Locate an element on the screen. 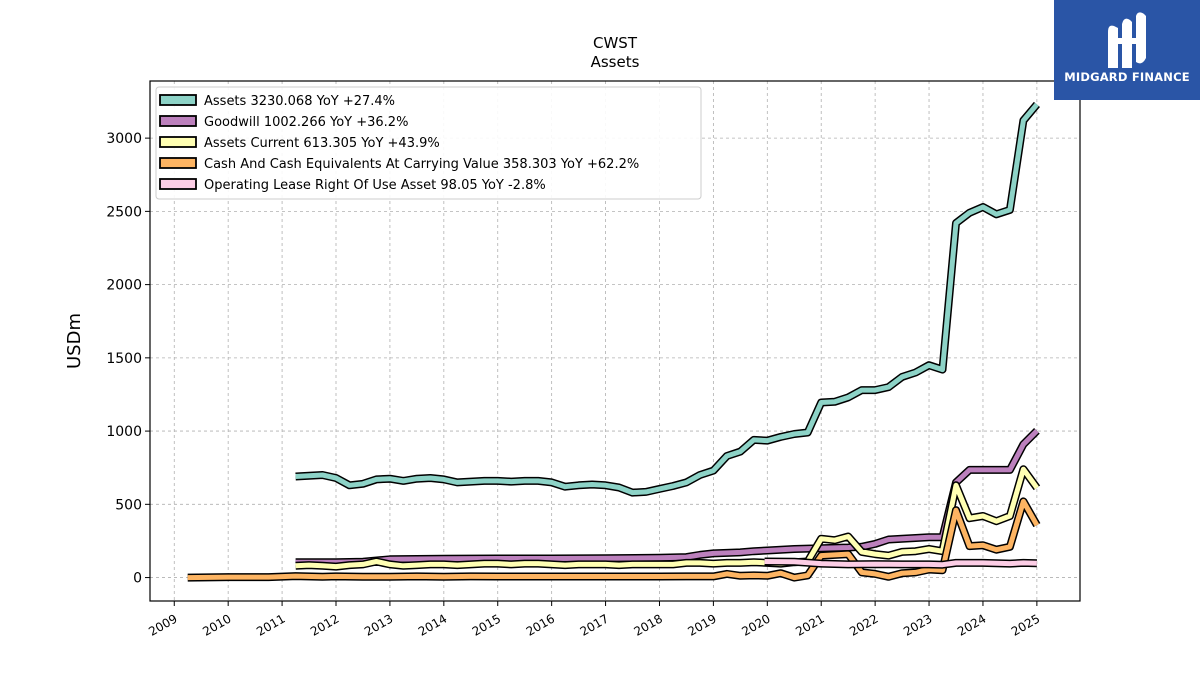 The image size is (1200, 675). x-tick-label: 2011 is located at coordinates (270, 624).